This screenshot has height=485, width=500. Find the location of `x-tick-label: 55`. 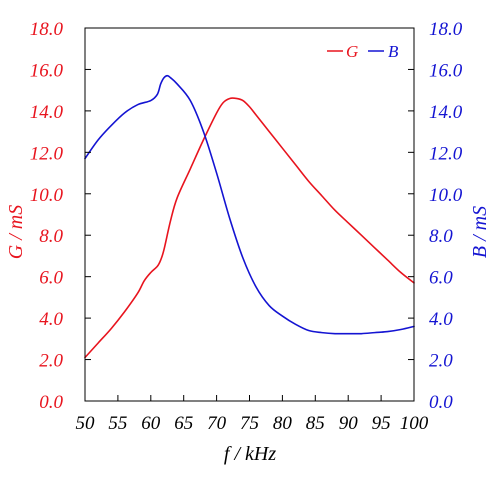

x-tick-label: 55 is located at coordinates (117, 423).